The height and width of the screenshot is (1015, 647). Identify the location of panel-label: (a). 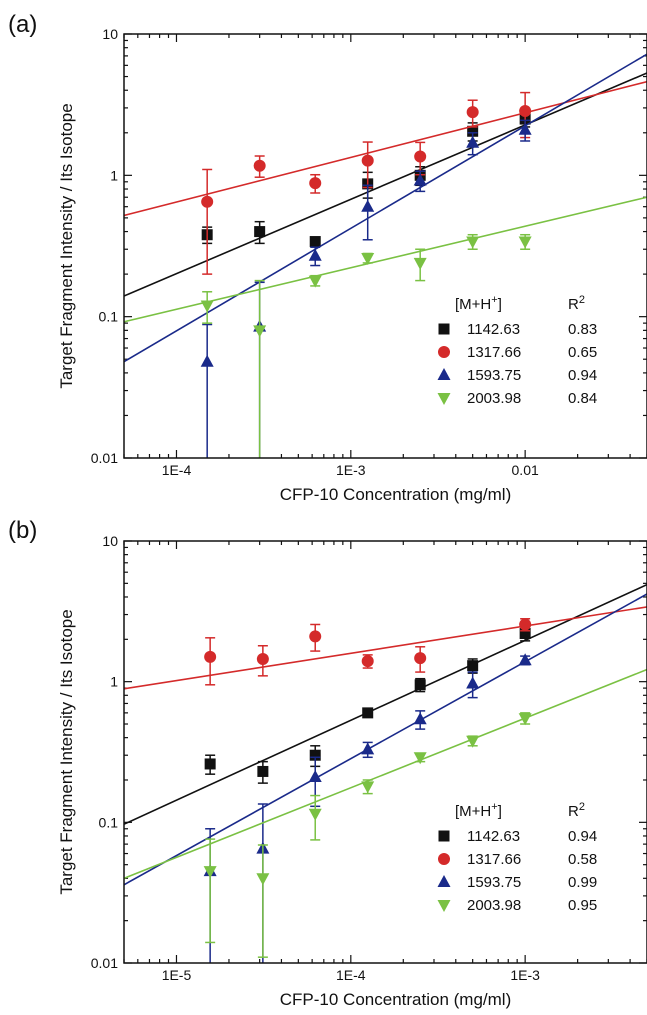
(22, 24).